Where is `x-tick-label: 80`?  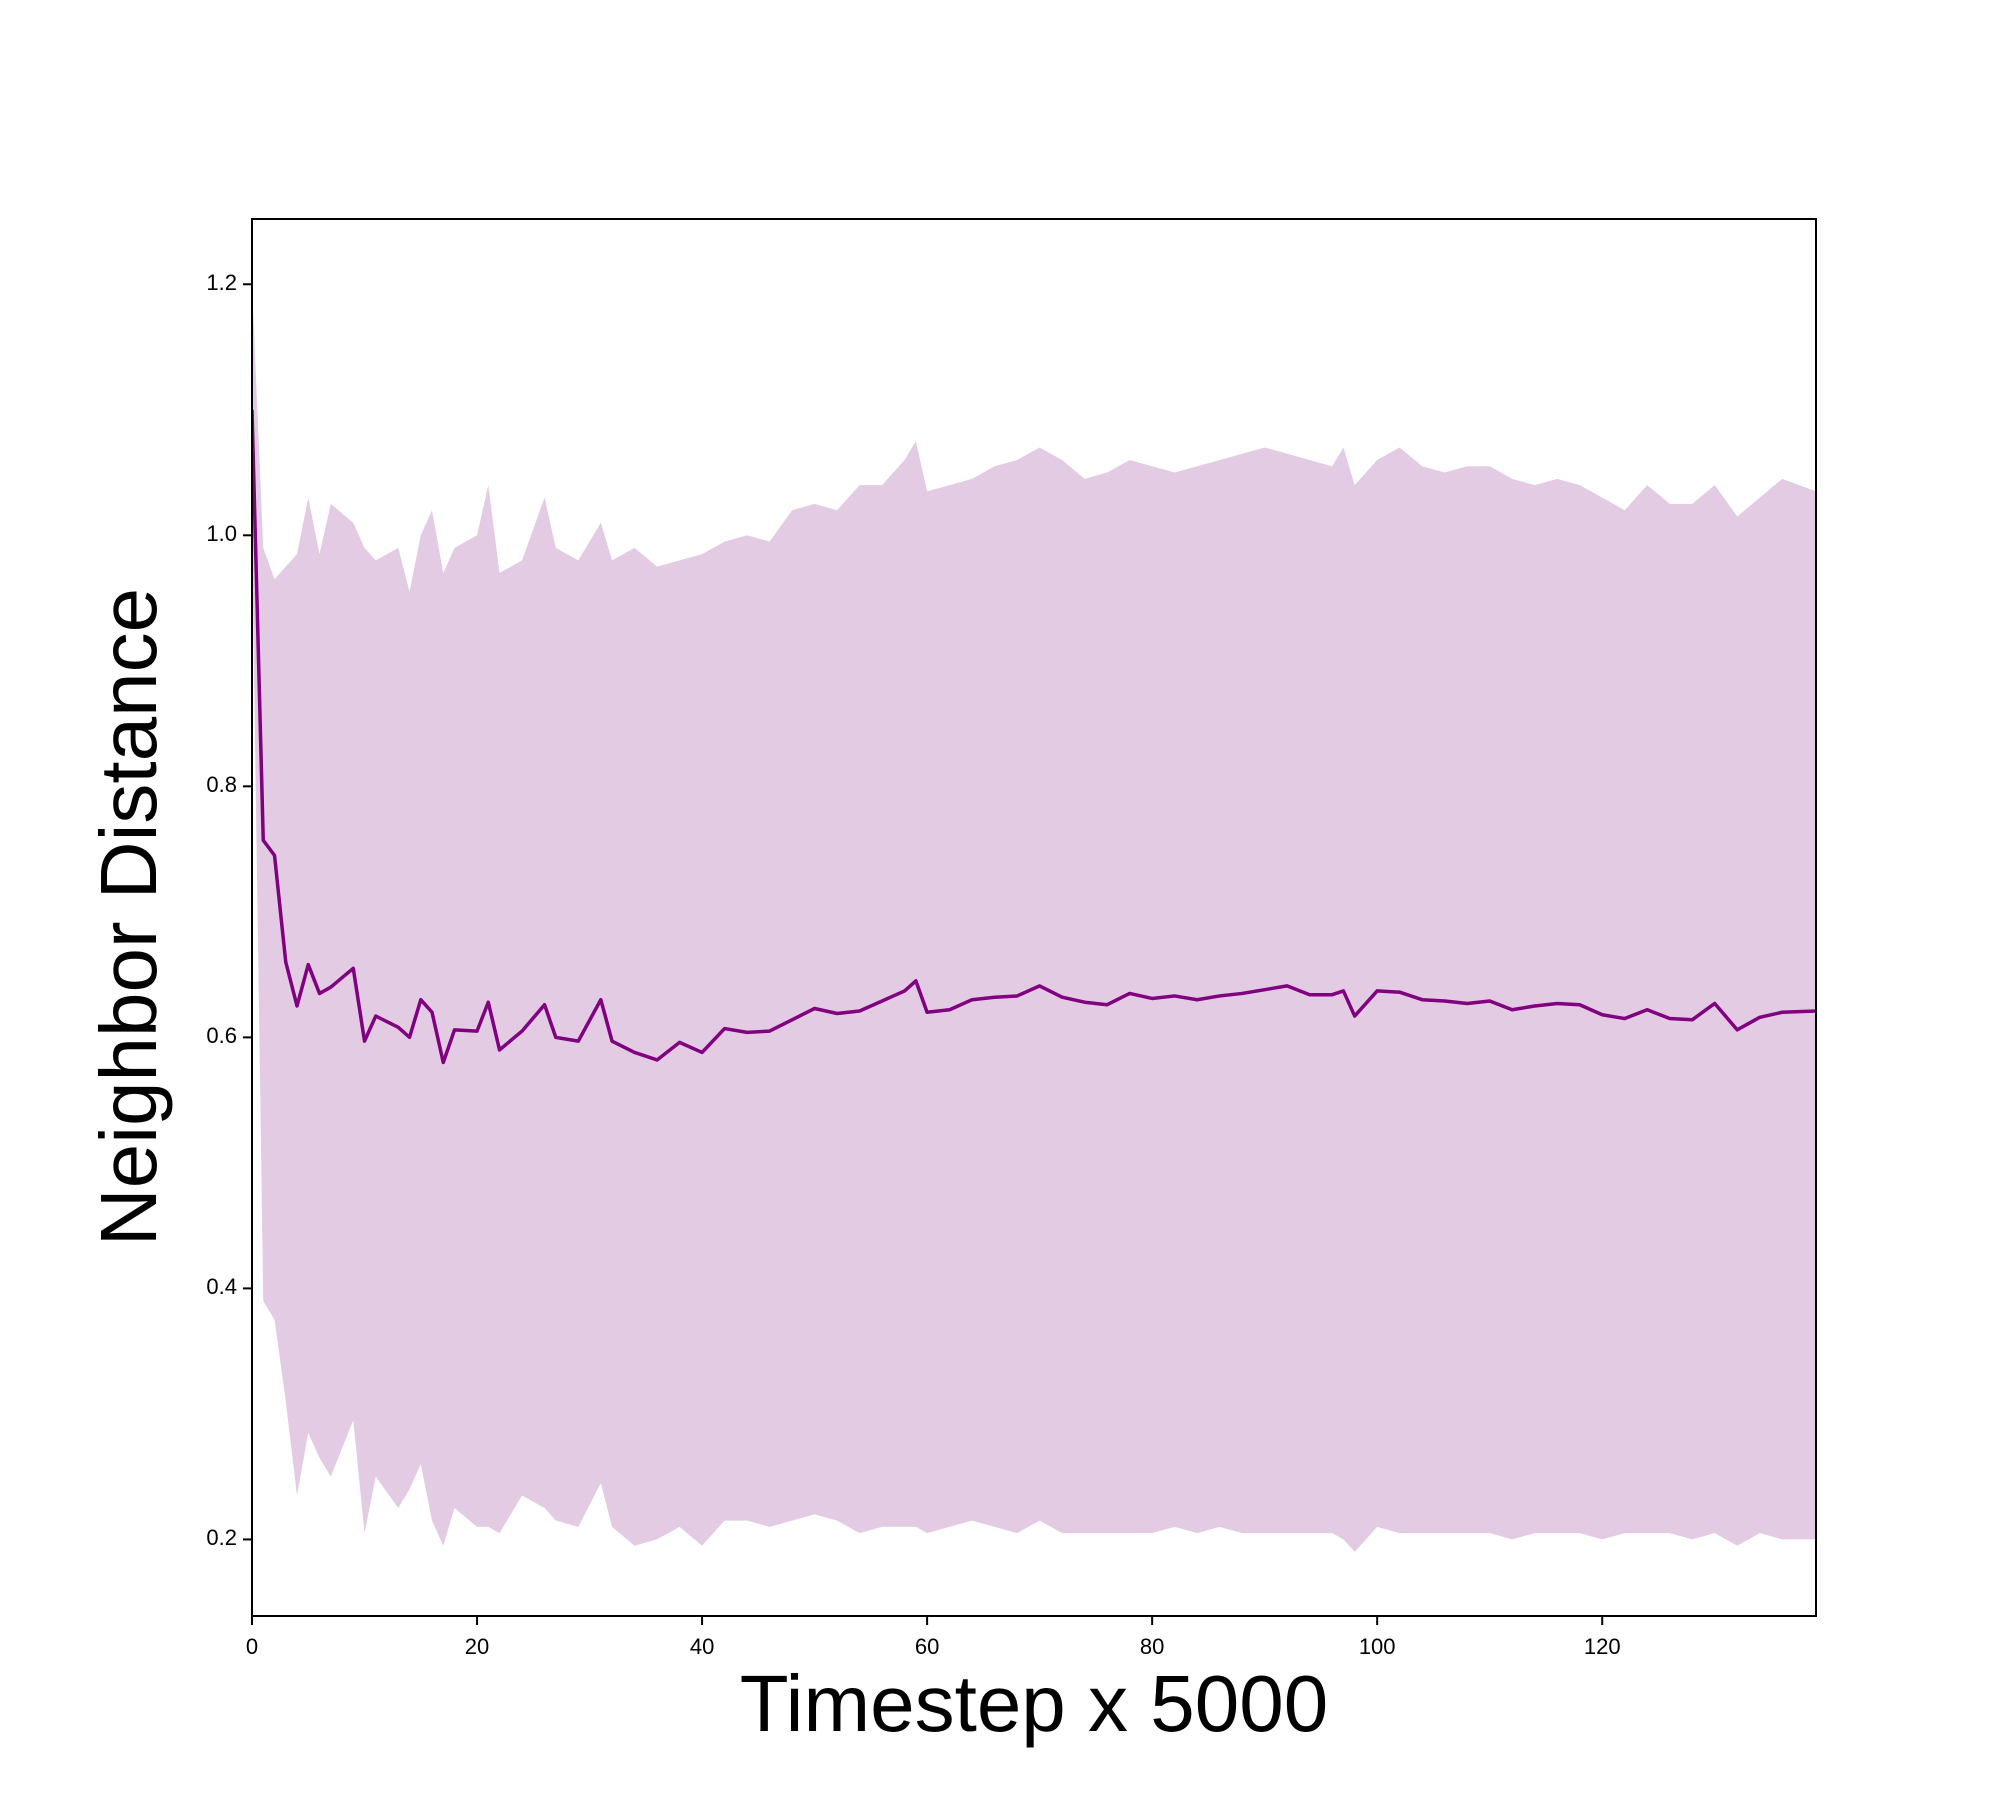 x-tick-label: 80 is located at coordinates (1152, 1646).